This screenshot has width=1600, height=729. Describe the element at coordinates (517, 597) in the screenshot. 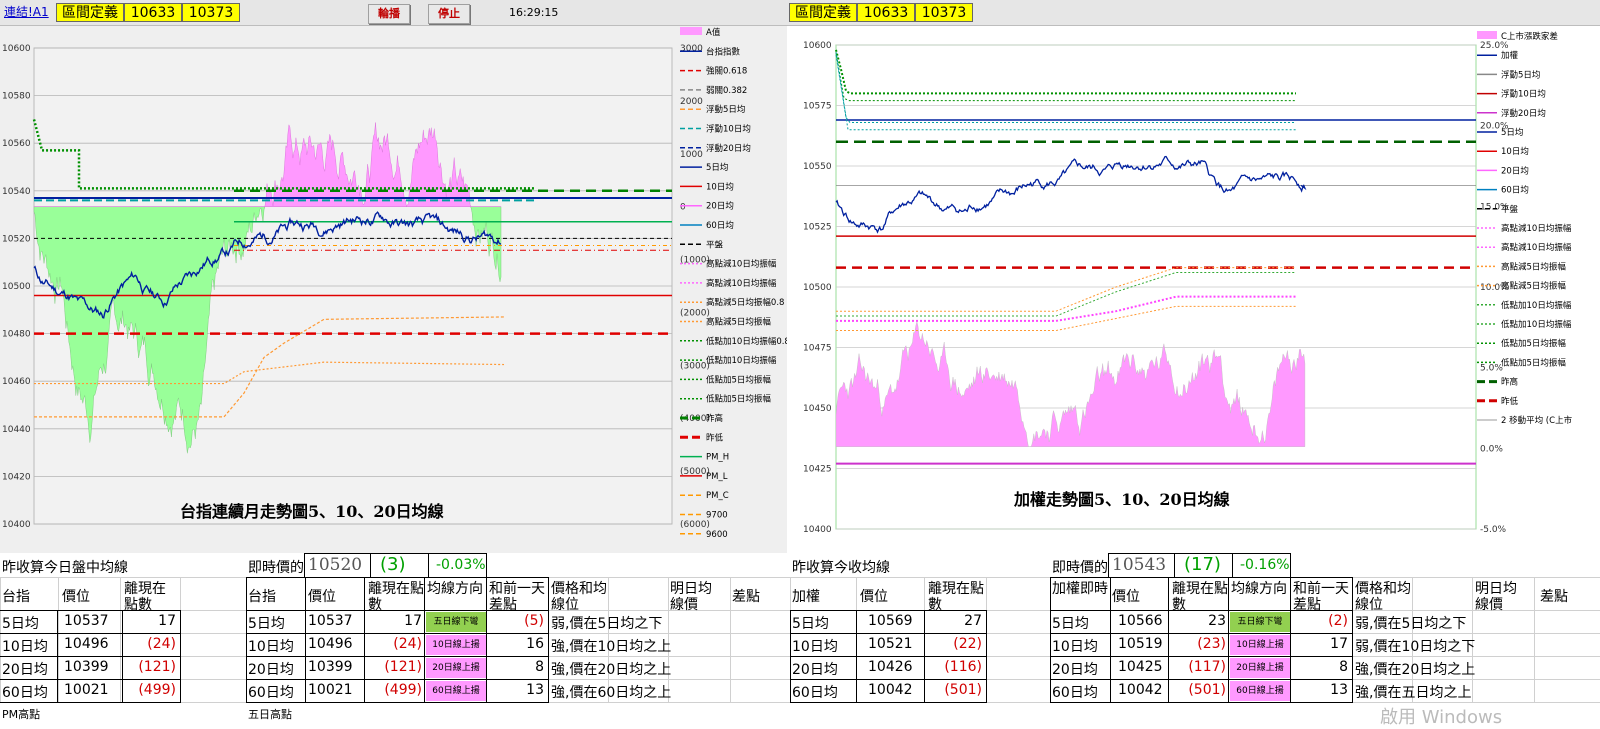

I see `lt2-h4: 和前一天差點` at that location.